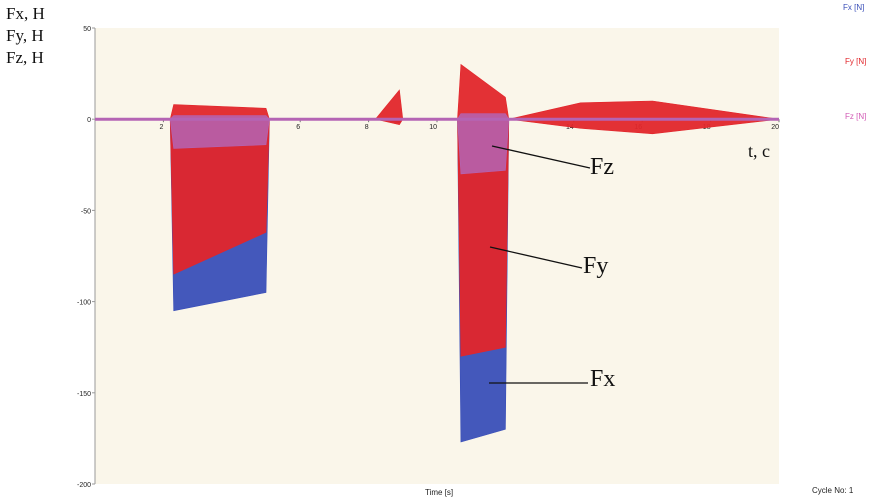  Describe the element at coordinates (570, 127) in the screenshot. I see `x-tick-label: 14` at that location.